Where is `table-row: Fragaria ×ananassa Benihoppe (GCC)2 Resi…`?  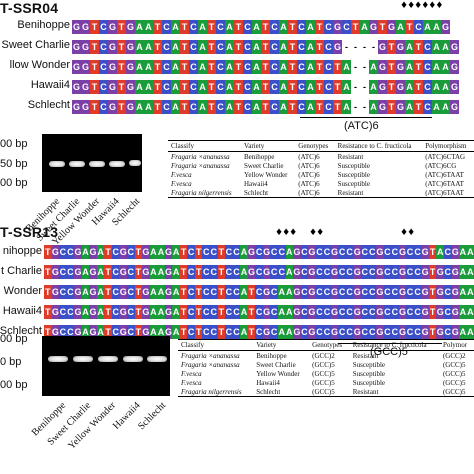
table-row: Fragaria ×ananassa Benihoppe (GCC)2 Resi… is located at coordinates (326, 356).